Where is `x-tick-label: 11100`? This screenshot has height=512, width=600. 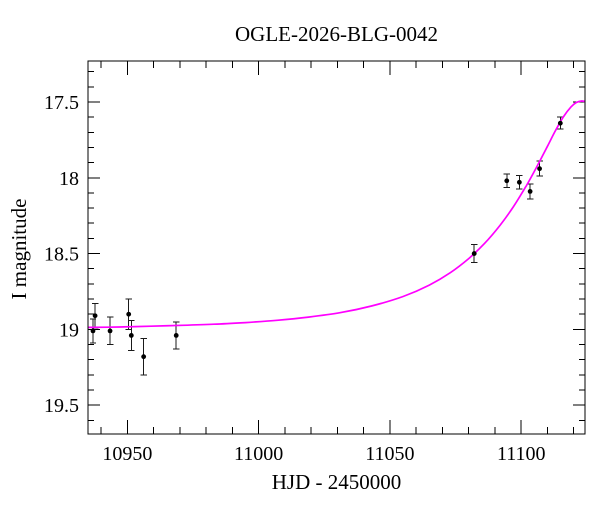 x-tick-label: 11100 is located at coordinates (521, 454).